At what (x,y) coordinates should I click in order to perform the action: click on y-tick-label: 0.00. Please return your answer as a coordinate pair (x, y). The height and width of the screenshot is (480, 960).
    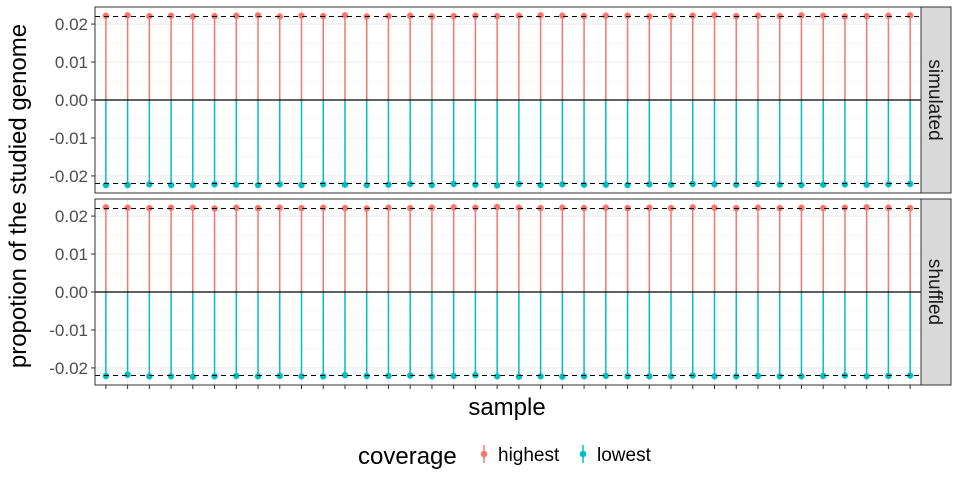
    Looking at the image, I should click on (71, 292).